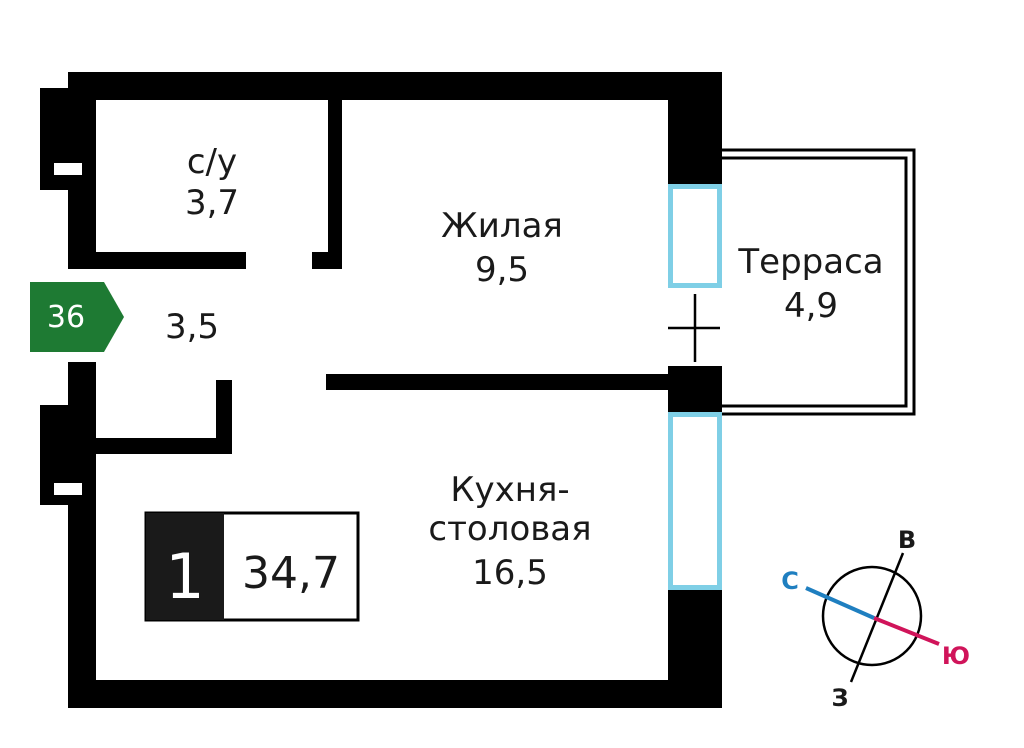 This screenshot has width=1024, height=748. What do you see at coordinates (66, 317) in the screenshot?
I see `apartment-number: 36` at bounding box center [66, 317].